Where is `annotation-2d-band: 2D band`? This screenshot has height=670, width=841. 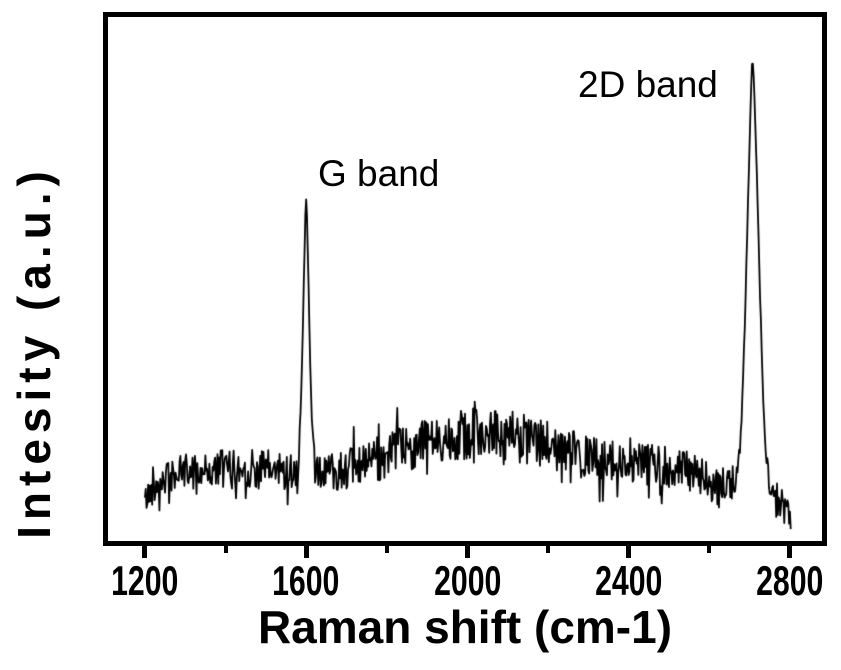
annotation-2d-band: 2D band is located at coordinates (648, 84).